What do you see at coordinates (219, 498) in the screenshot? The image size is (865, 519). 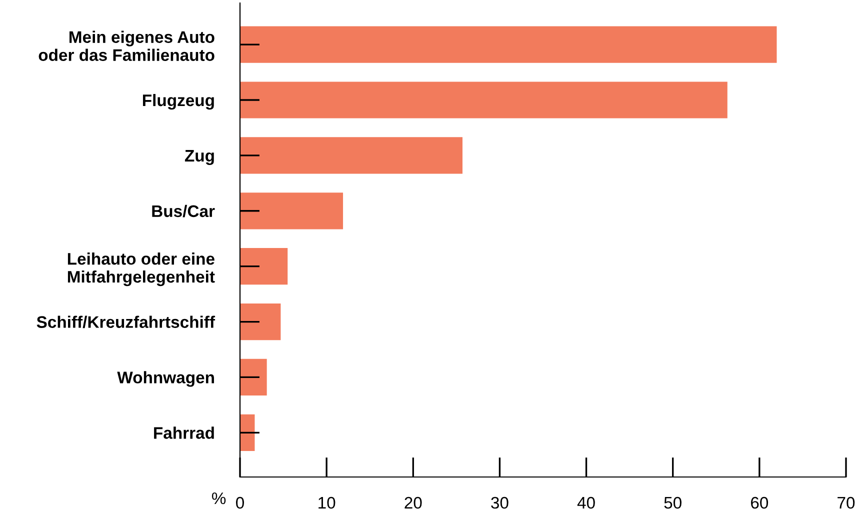 I see `x-axis-title: %` at bounding box center [219, 498].